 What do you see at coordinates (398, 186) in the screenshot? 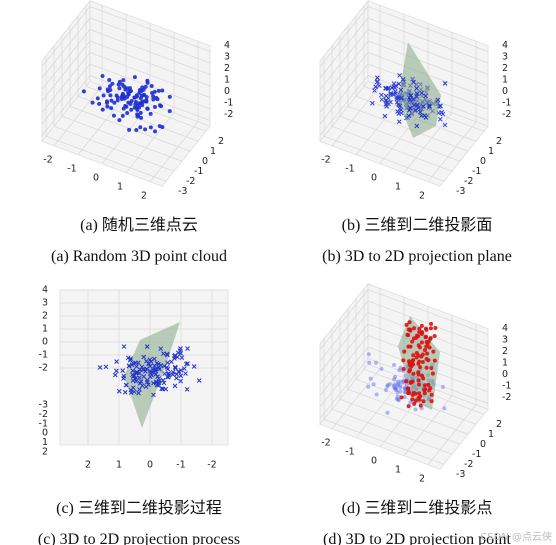
I see `x-tick-label: 1` at bounding box center [398, 186].